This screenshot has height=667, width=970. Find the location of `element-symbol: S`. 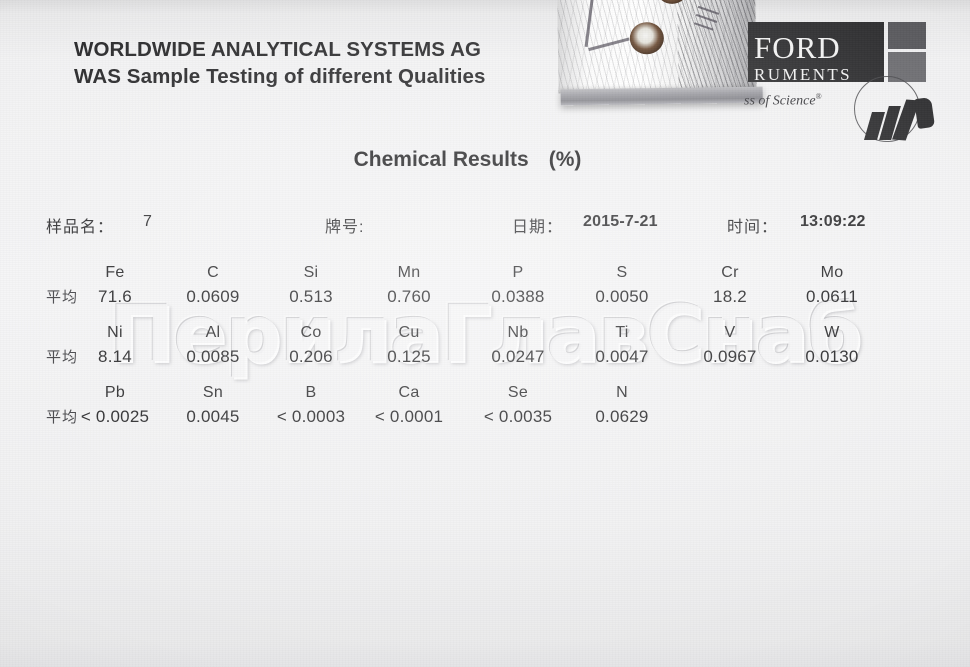

element-symbol: S is located at coordinates (622, 272).